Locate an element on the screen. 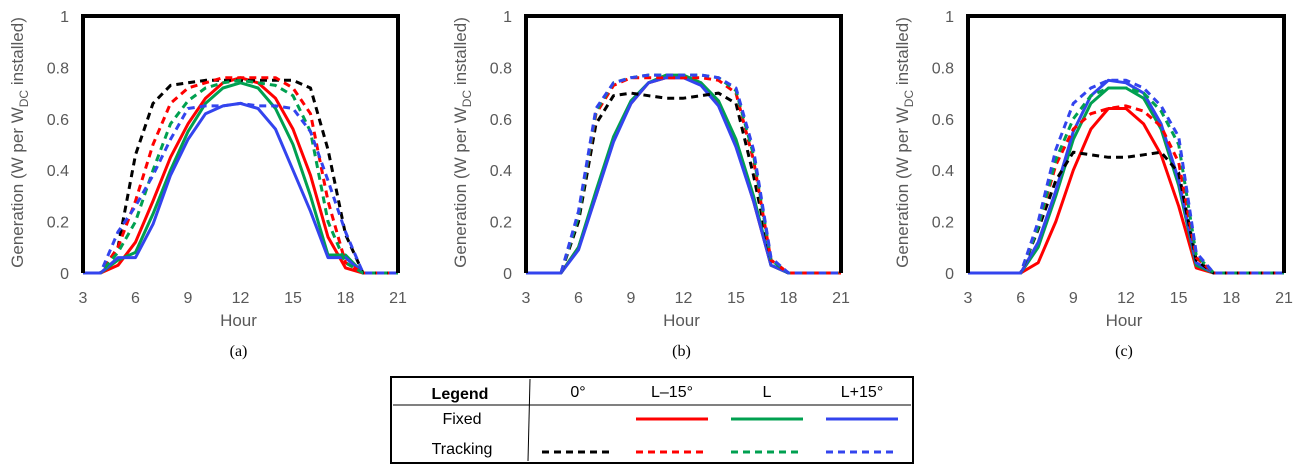 The width and height of the screenshot is (1302, 466). legend-row-label: Fixed is located at coordinates (461, 419).